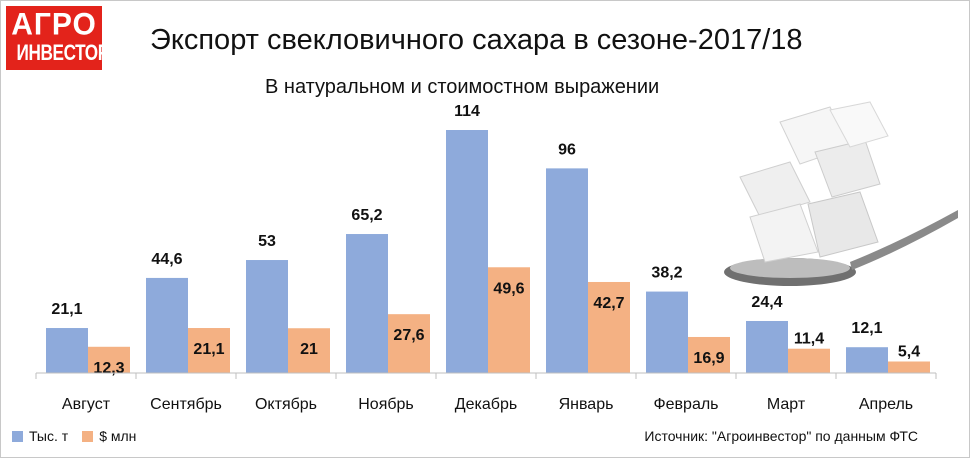  I want to click on data-label-series-2: 49,6, so click(508, 288).